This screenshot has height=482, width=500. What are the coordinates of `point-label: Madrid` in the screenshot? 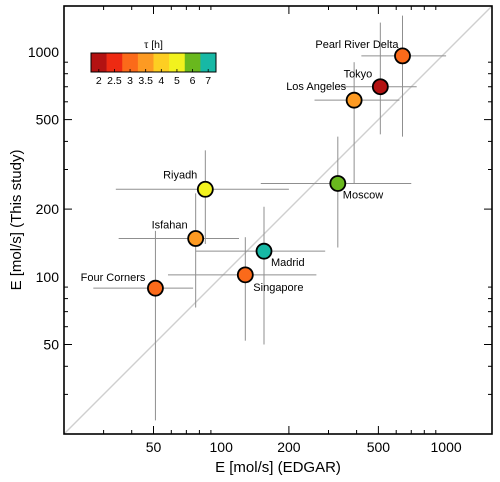 It's located at (288, 263).